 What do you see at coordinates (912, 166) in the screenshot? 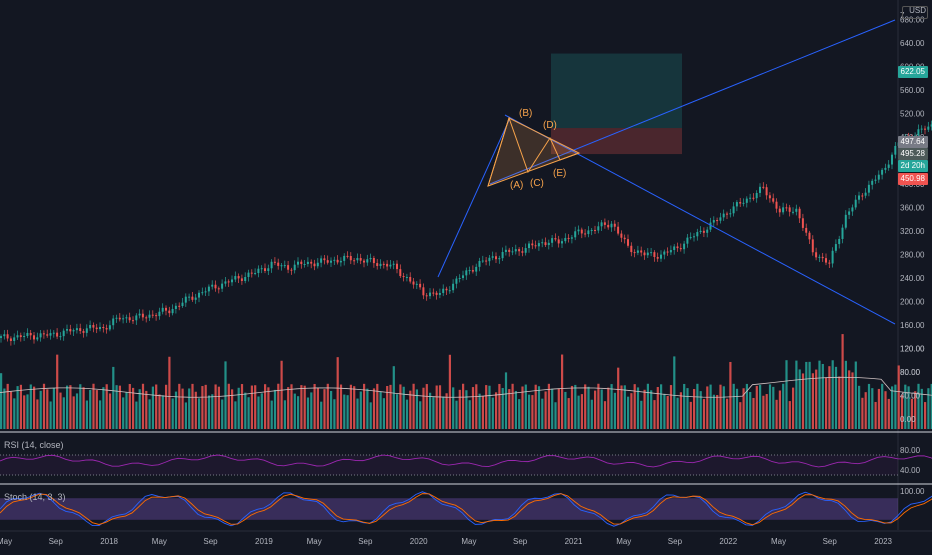
I see `countdown-label: 2d 20h` at bounding box center [912, 166].